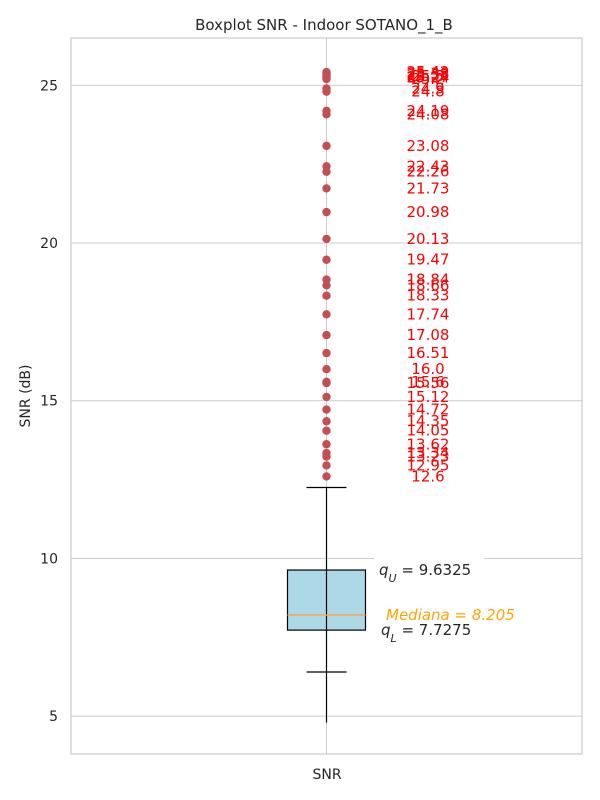  I want to click on outlier-label: 13.34, so click(428, 453).